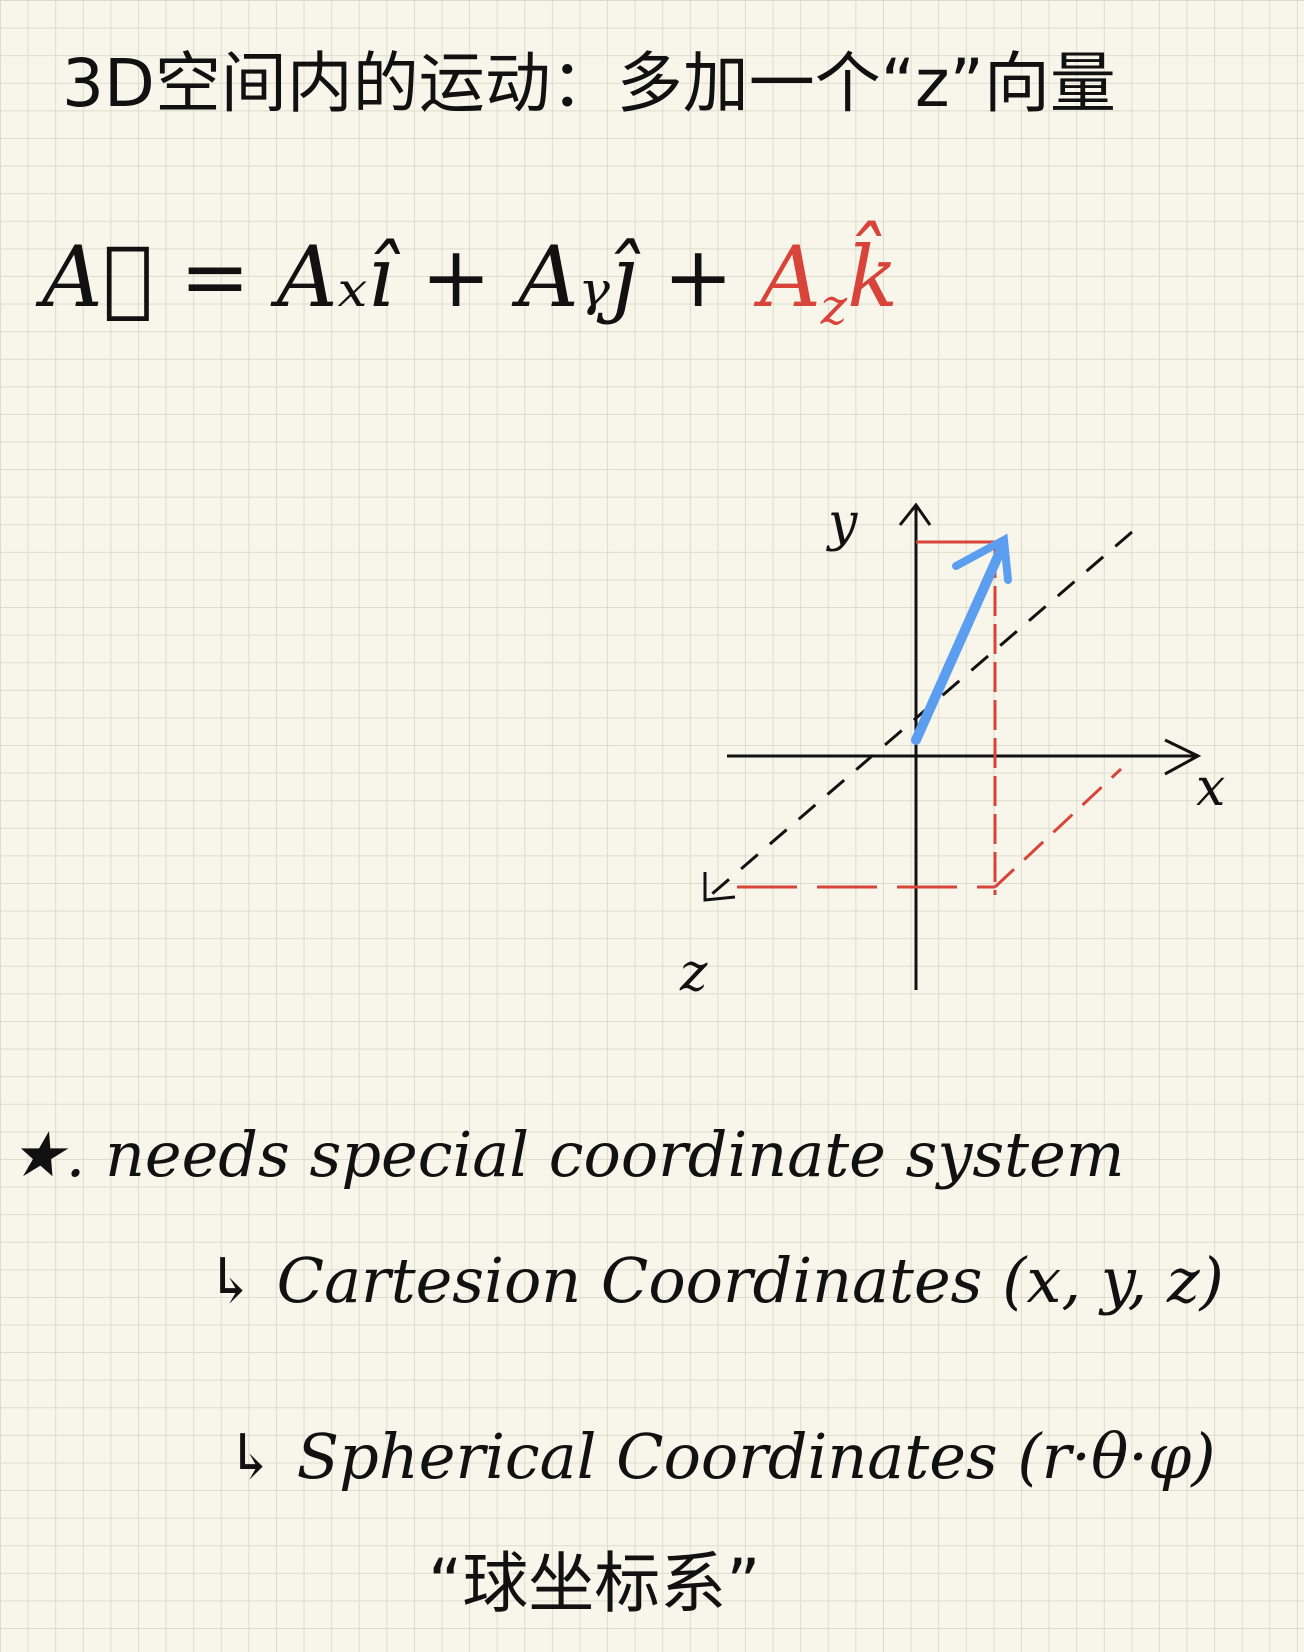  What do you see at coordinates (834, 306) in the screenshot?
I see `red-sub: z` at bounding box center [834, 306].